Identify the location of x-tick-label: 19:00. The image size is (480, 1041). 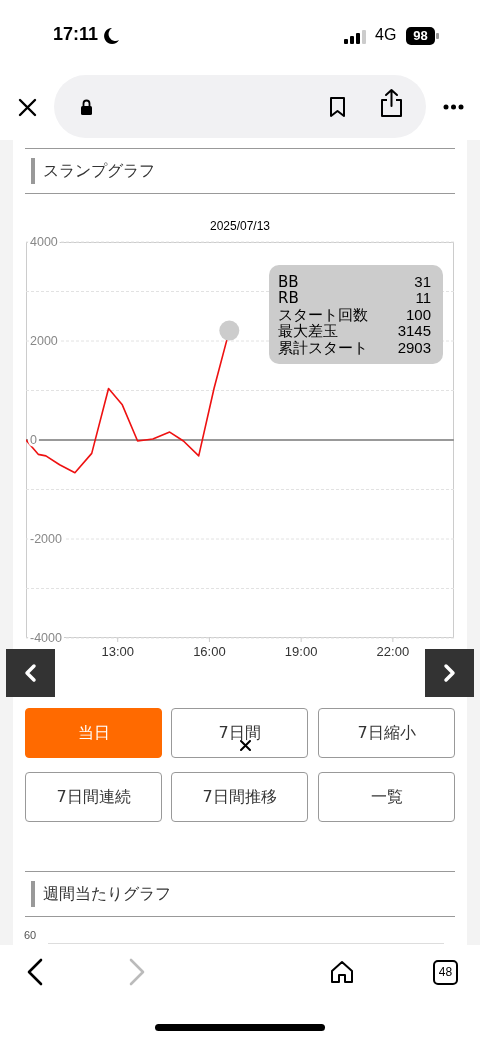
(301, 652).